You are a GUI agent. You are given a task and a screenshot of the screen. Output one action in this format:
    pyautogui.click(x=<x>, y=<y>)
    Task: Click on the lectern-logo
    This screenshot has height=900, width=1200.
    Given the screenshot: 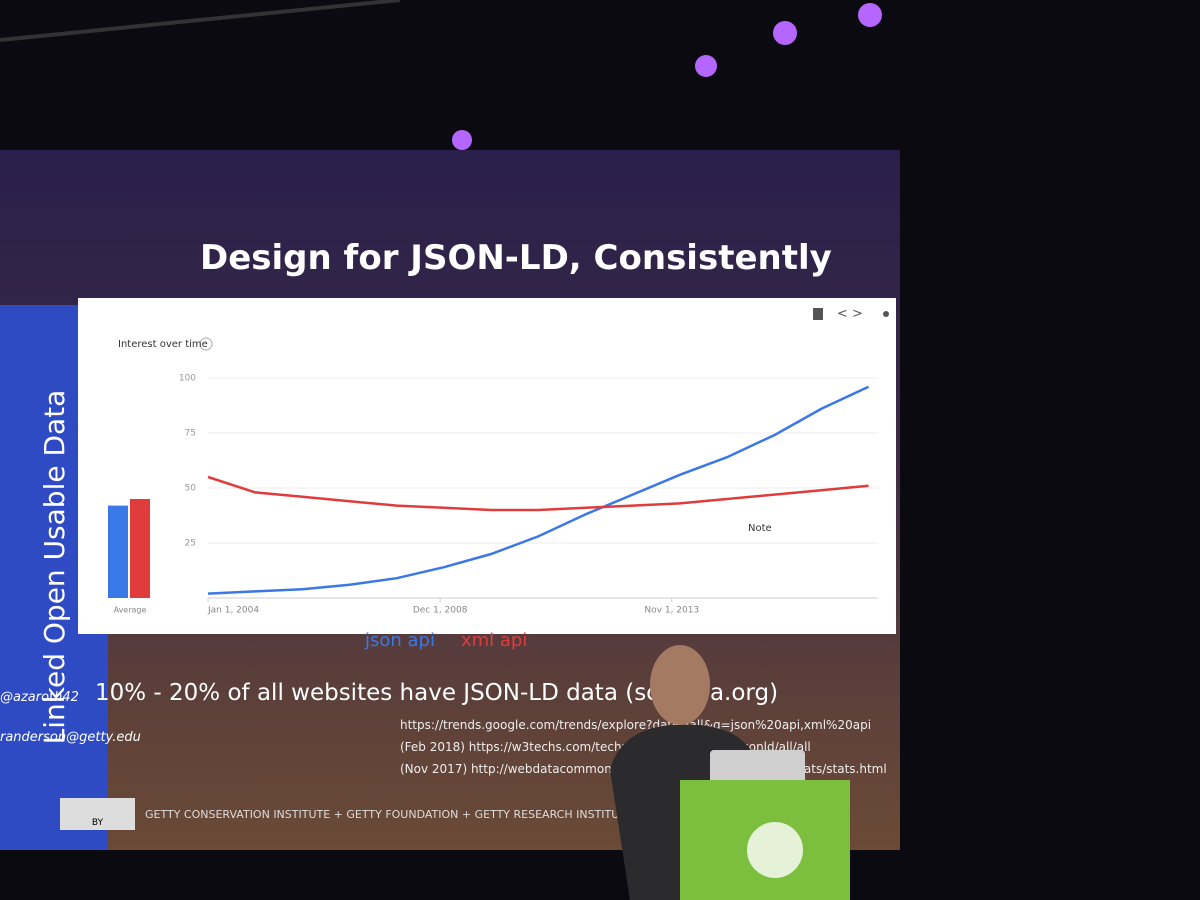 What is the action you would take?
    pyautogui.click(x=775, y=850)
    